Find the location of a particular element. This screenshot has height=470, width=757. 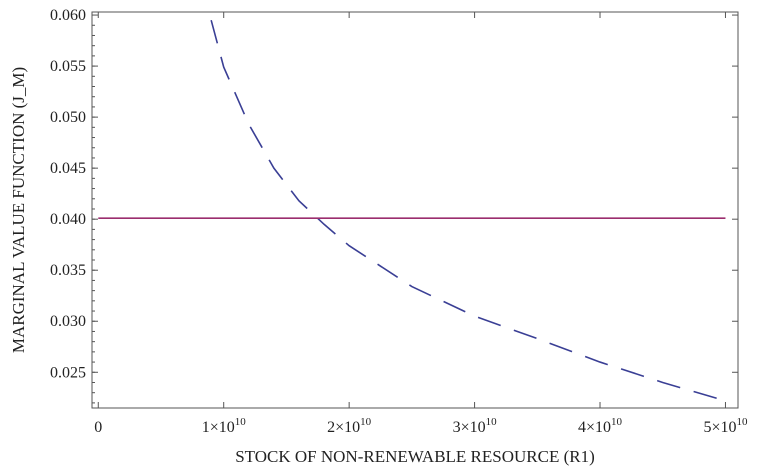

y-tick-label: 0.030 is located at coordinates (68, 321).